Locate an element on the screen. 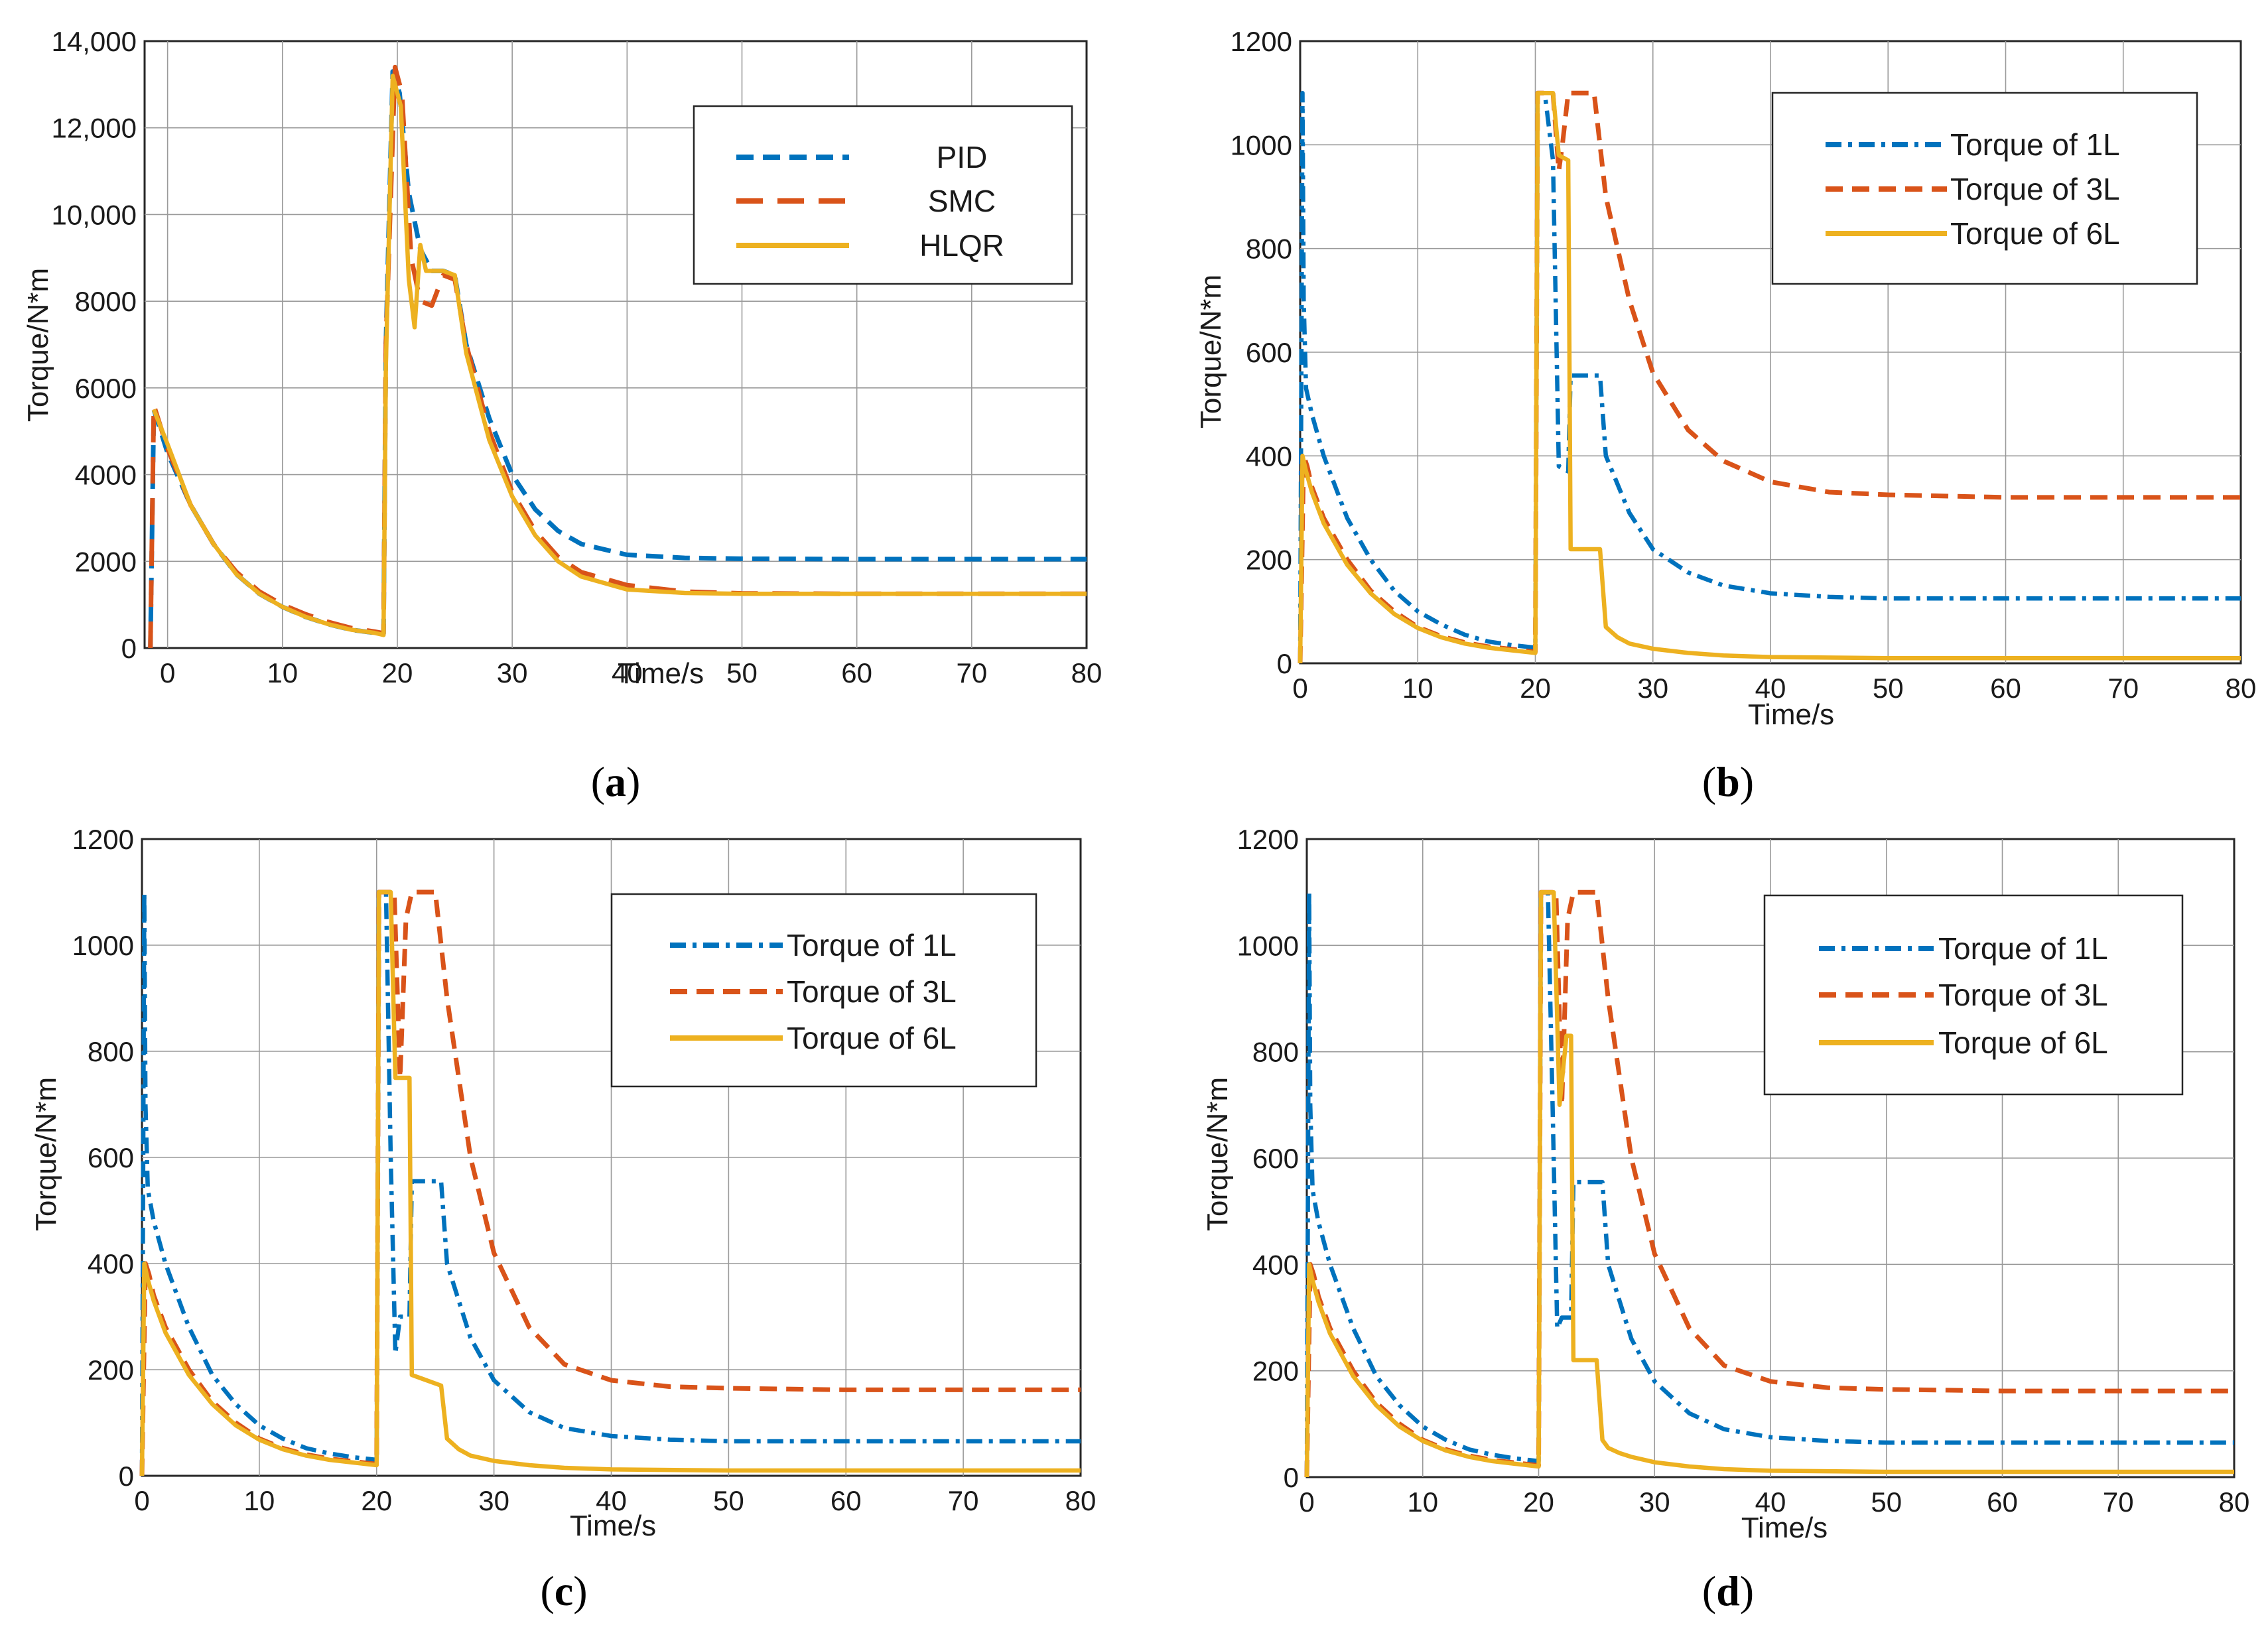 This screenshot has height=1631, width=2268. series-line-hlqr is located at coordinates (619, 355).